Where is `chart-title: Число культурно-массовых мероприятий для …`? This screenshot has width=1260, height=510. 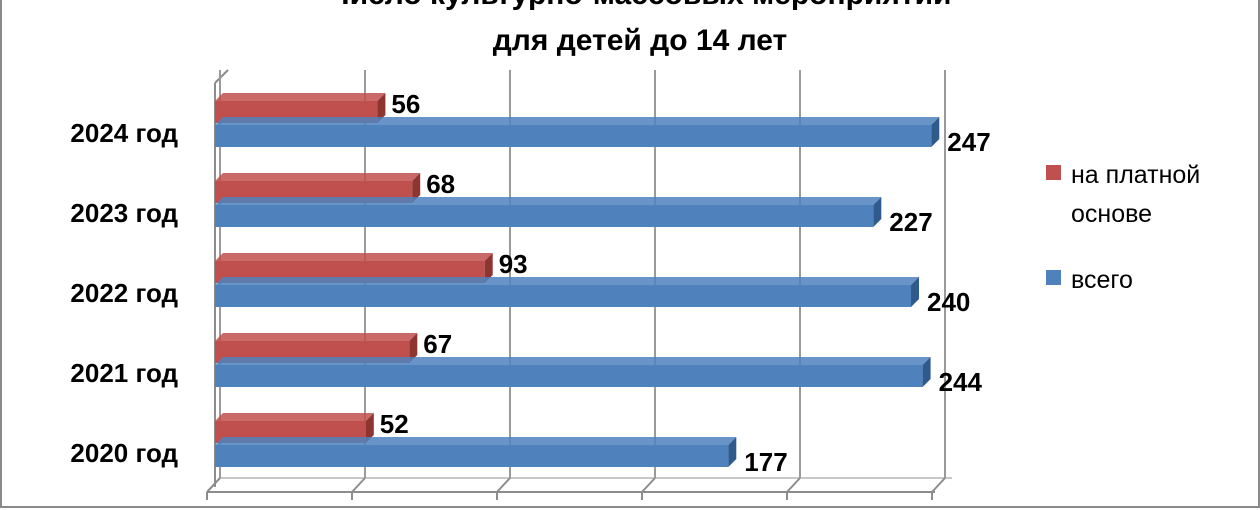
chart-title: Число культурно-массовых мероприятий для … is located at coordinates (640, 28).